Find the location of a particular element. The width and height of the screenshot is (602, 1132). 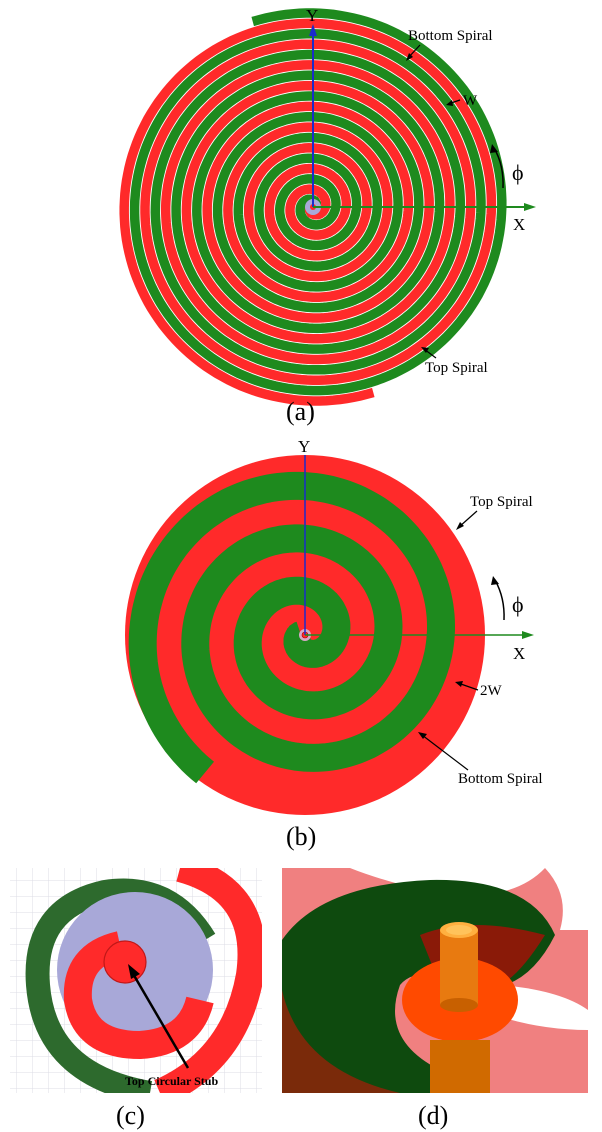

panel-b-top-spiral-pointer-head is located at coordinates (460, 526).